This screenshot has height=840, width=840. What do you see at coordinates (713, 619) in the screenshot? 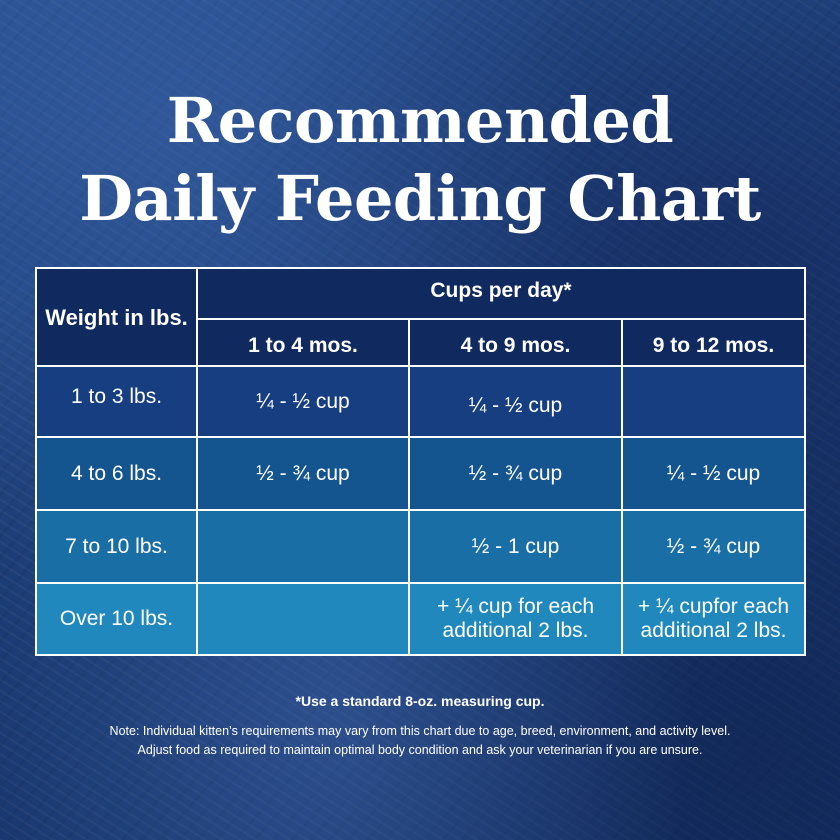
I see `row-4-value-3: + ¼ cupfor each additional 2 lbs.` at bounding box center [713, 619].